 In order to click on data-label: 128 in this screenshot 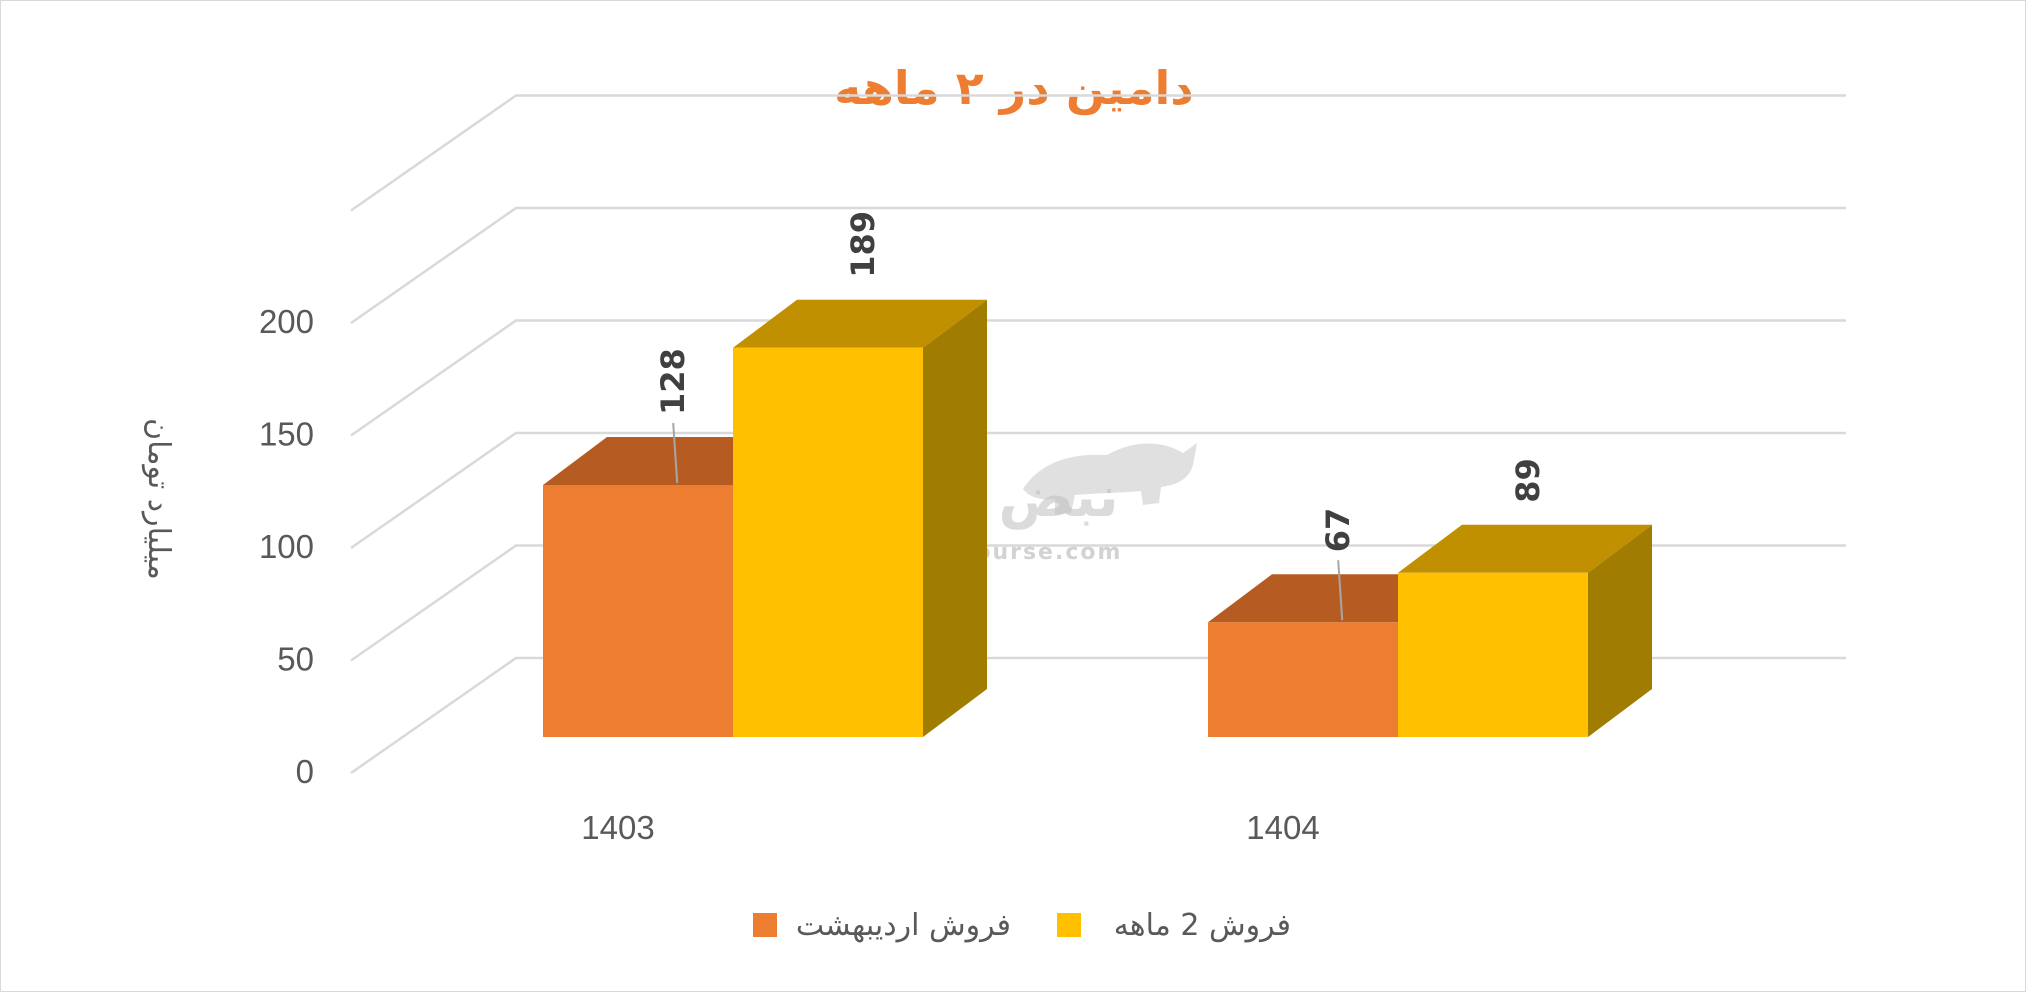, I will do `click(673, 381)`.